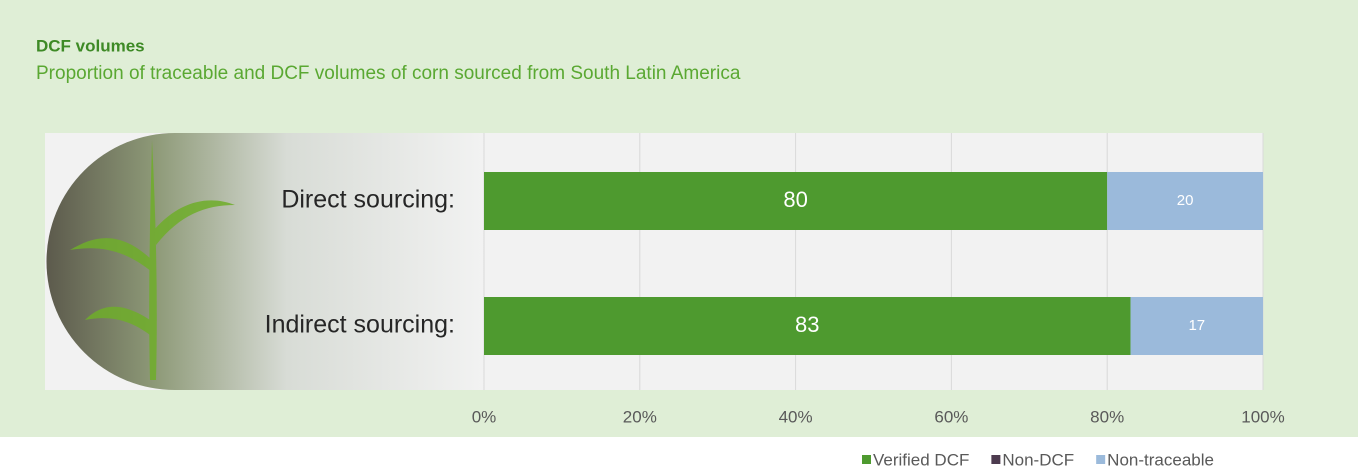 This screenshot has width=1358, height=473. Describe the element at coordinates (152, 260) in the screenshot. I see `plant-illustration` at that location.